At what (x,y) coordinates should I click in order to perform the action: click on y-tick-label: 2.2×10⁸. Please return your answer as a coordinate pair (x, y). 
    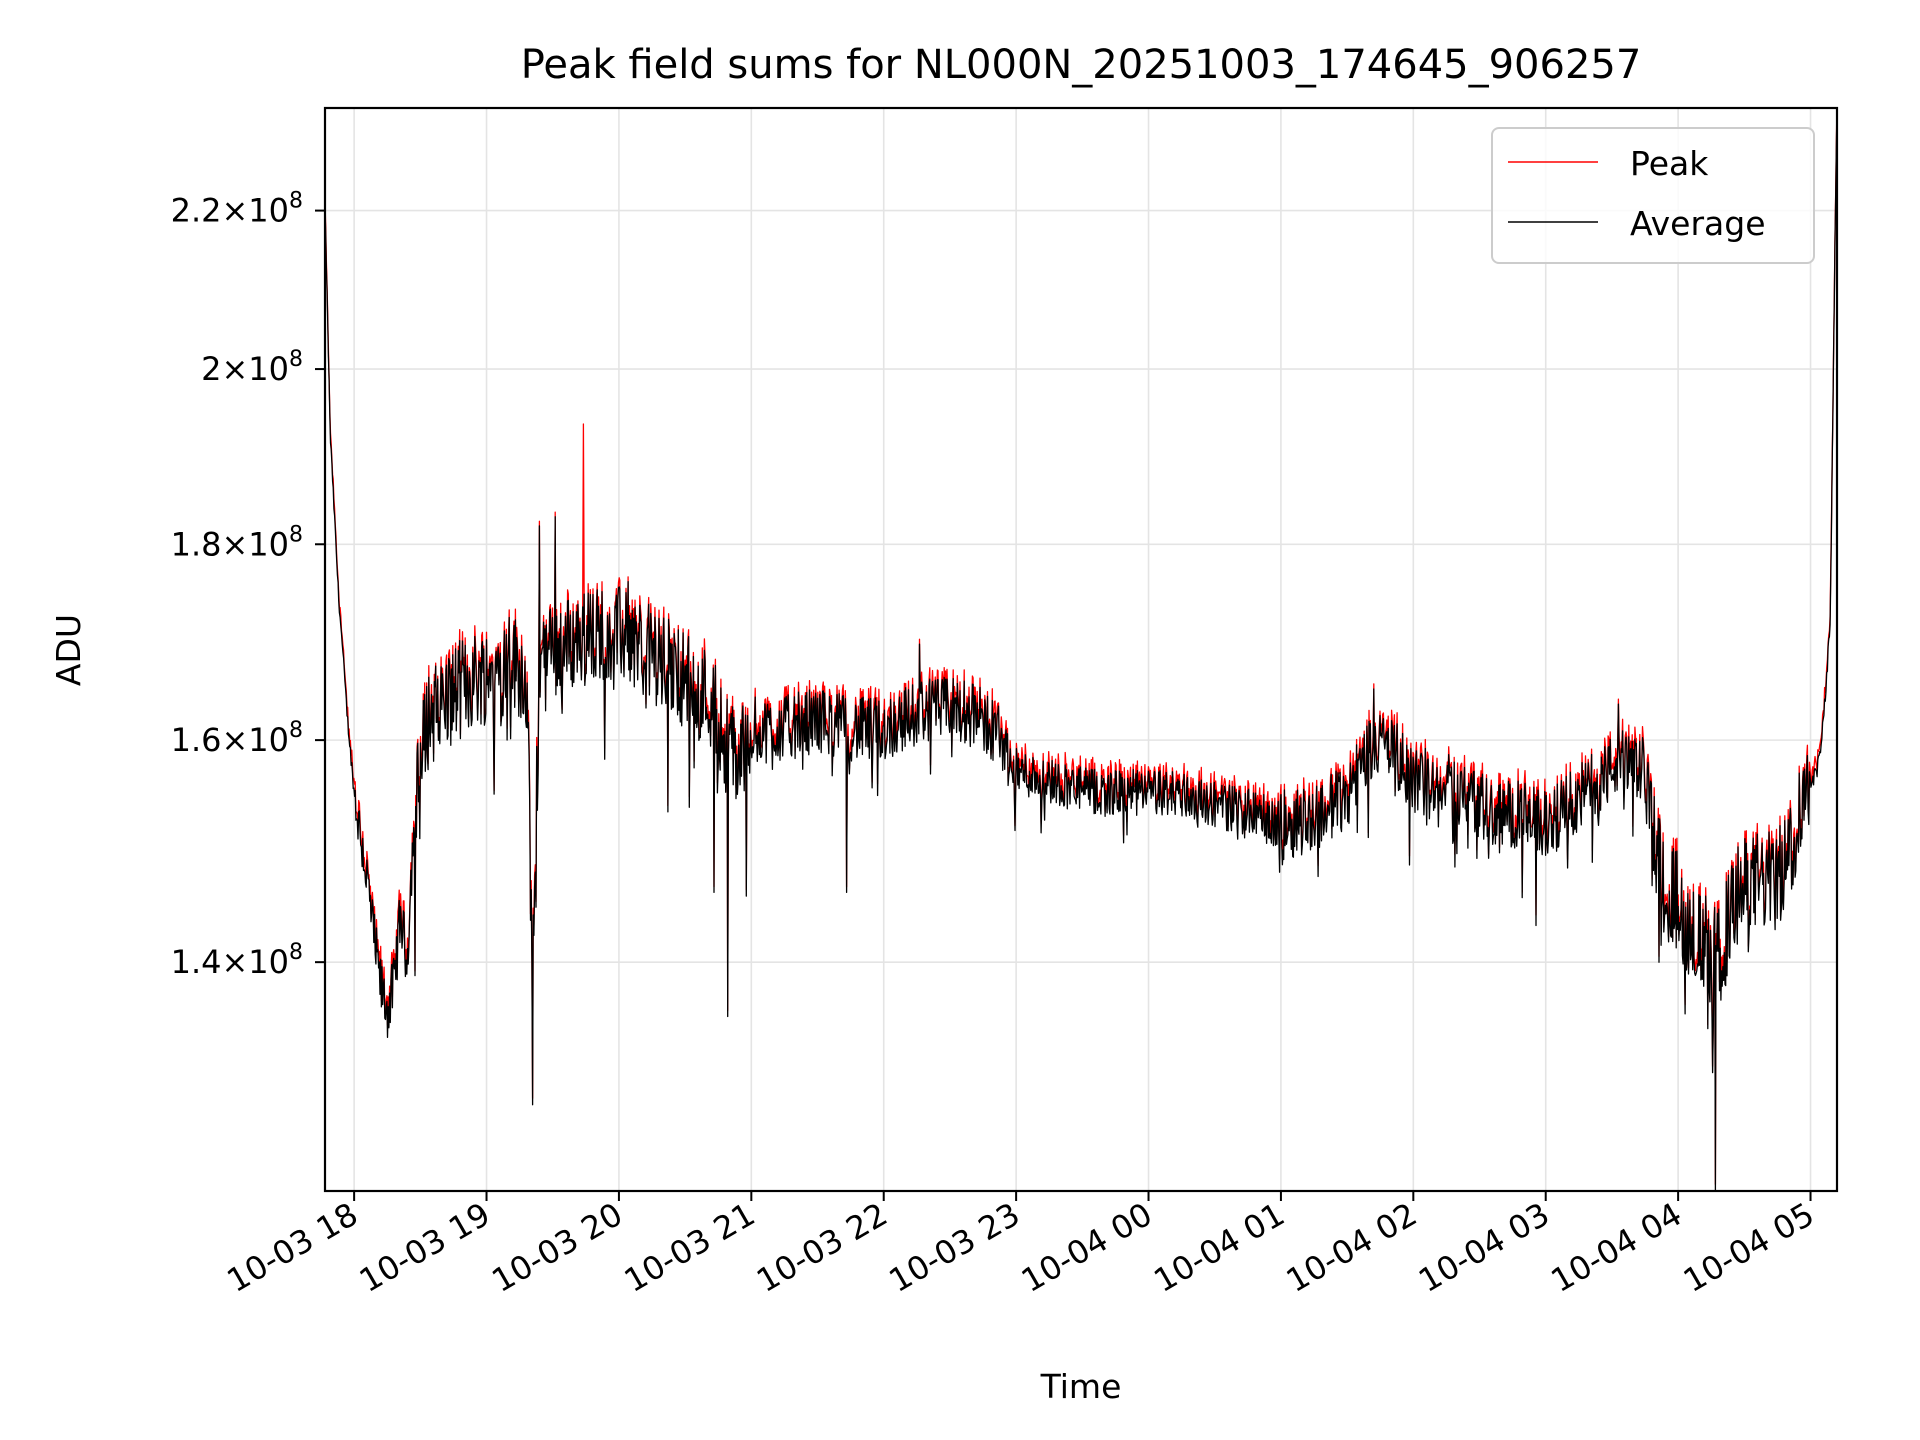
    Looking at the image, I should click on (237, 209).